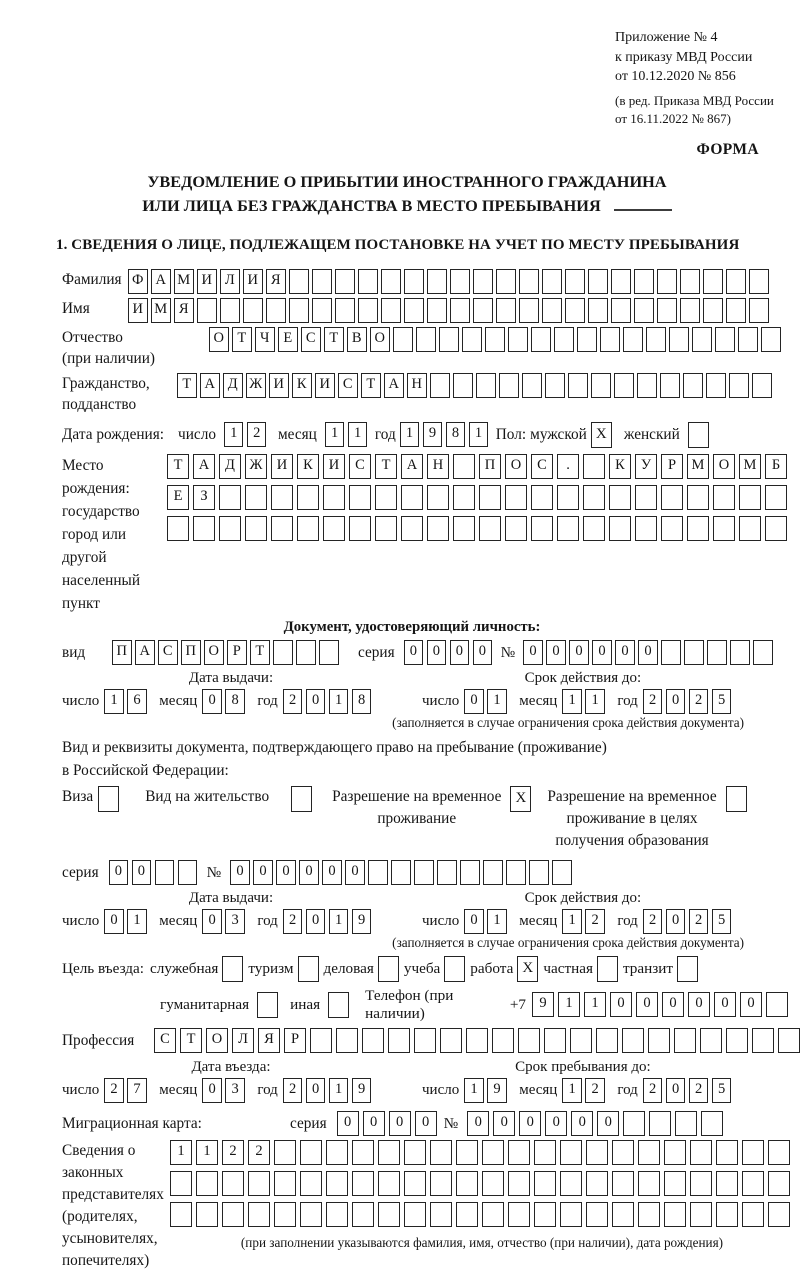 The width and height of the screenshot is (800, 1280). What do you see at coordinates (184, 281) in the screenshot?
I see `char-box: М` at bounding box center [184, 281].